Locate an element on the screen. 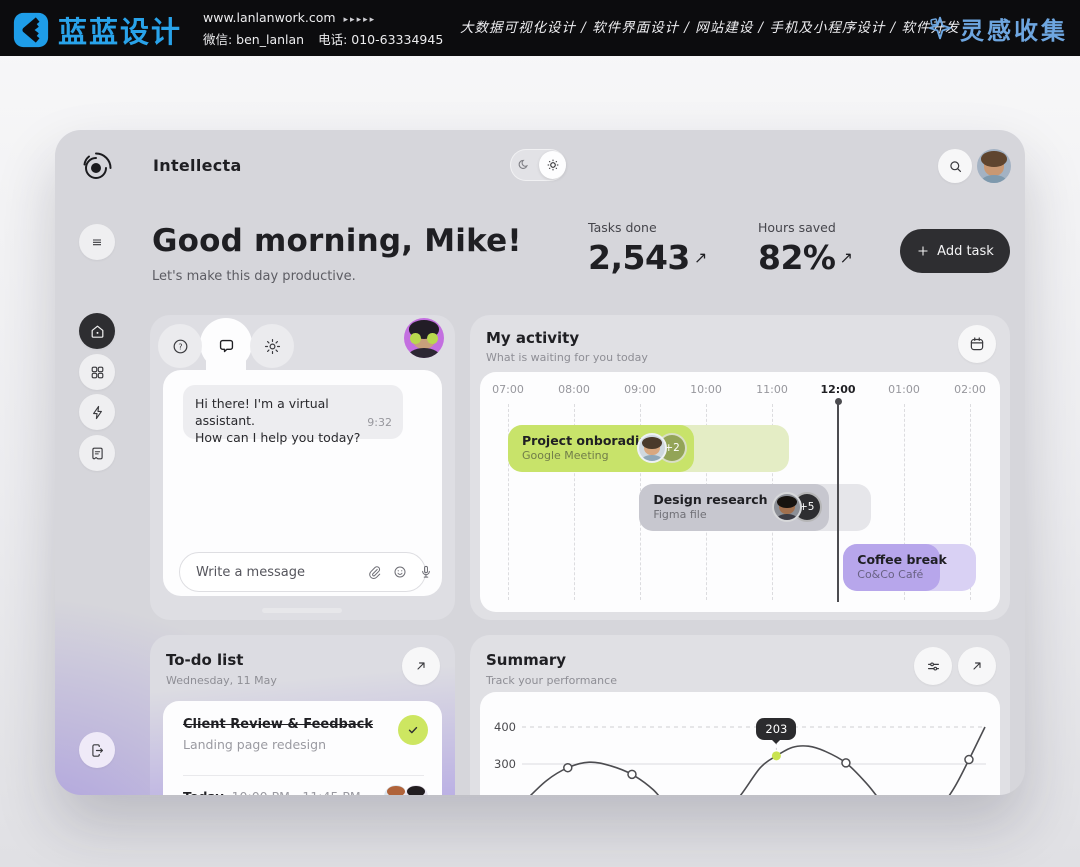 Image resolution: width=1080 pixels, height=867 pixels. tab-settings is located at coordinates (272, 346).